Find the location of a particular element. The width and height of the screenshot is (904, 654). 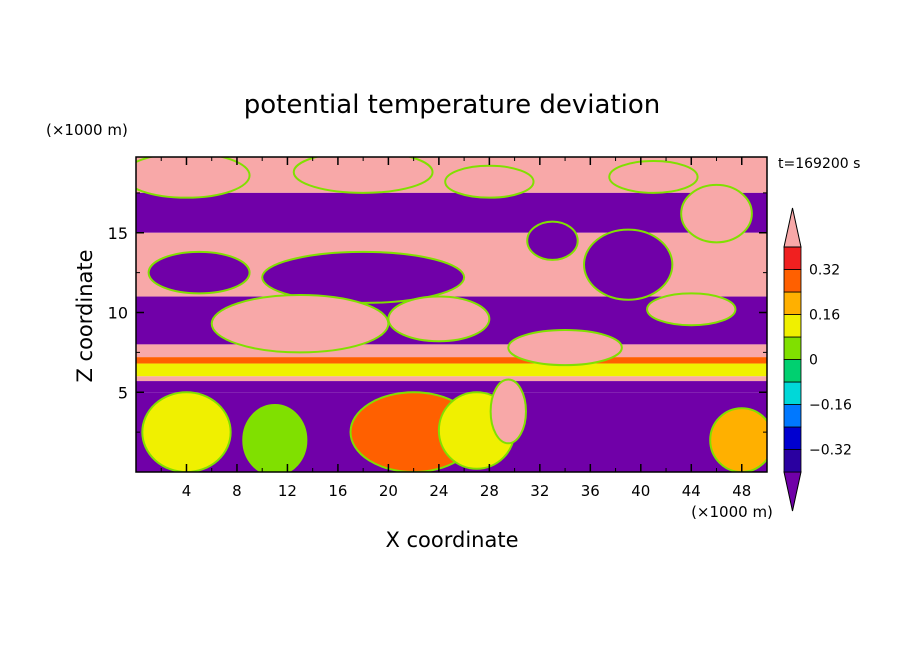

y-tick-label: 15 is located at coordinates (118, 233).